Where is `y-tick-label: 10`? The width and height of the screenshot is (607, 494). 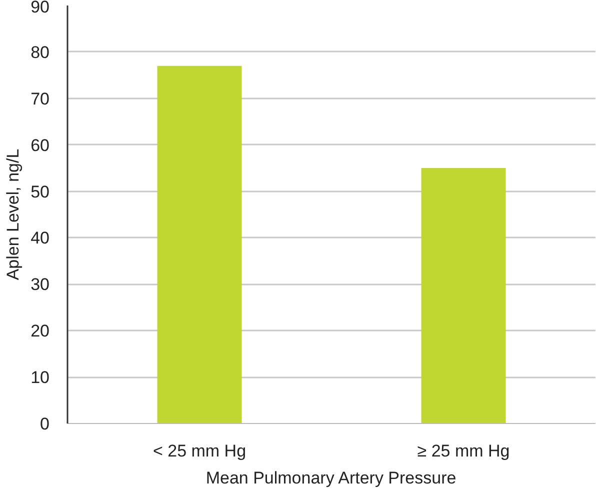
y-tick-label: 10 is located at coordinates (40, 378).